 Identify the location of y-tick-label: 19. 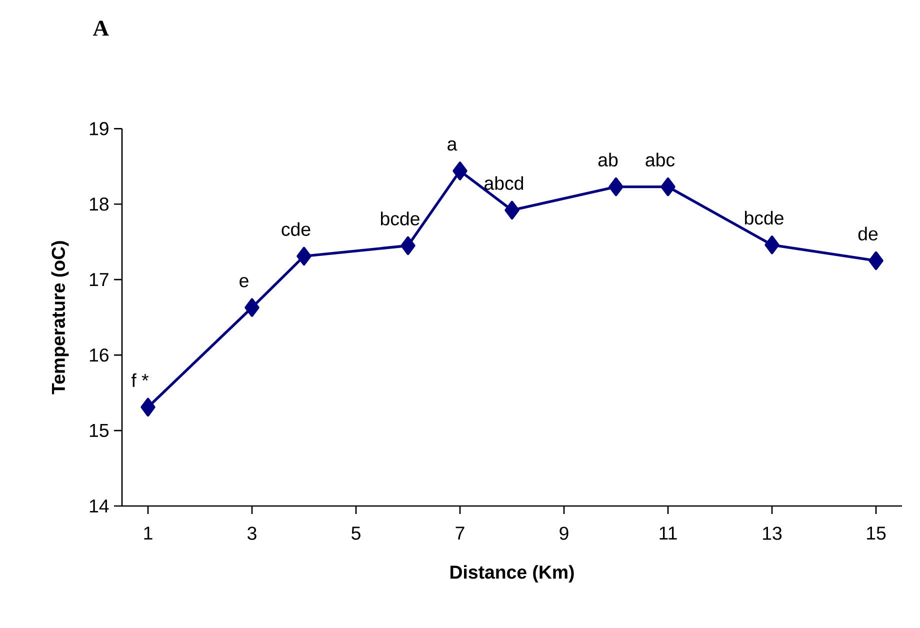
(99, 129).